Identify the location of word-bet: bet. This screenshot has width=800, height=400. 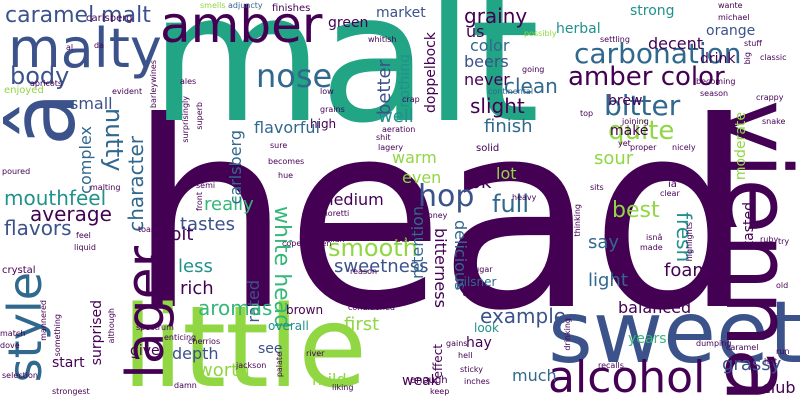
(403, 239).